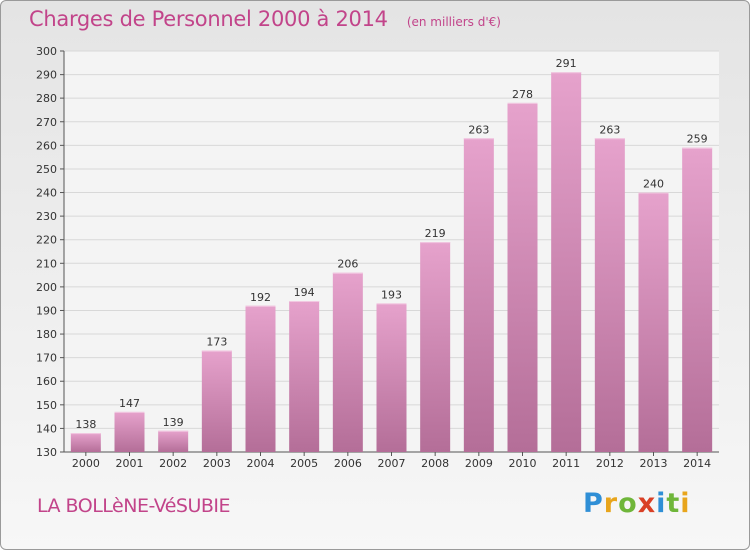 The width and height of the screenshot is (750, 550). I want to click on x-tick-label: 2009, so click(479, 463).